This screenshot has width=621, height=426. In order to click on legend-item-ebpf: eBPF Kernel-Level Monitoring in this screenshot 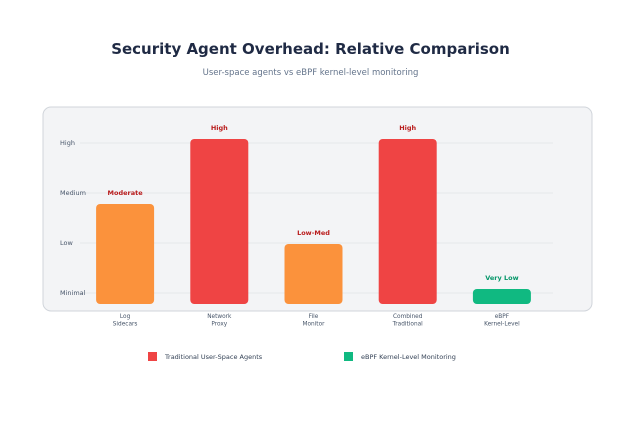, I will do `click(400, 356)`.